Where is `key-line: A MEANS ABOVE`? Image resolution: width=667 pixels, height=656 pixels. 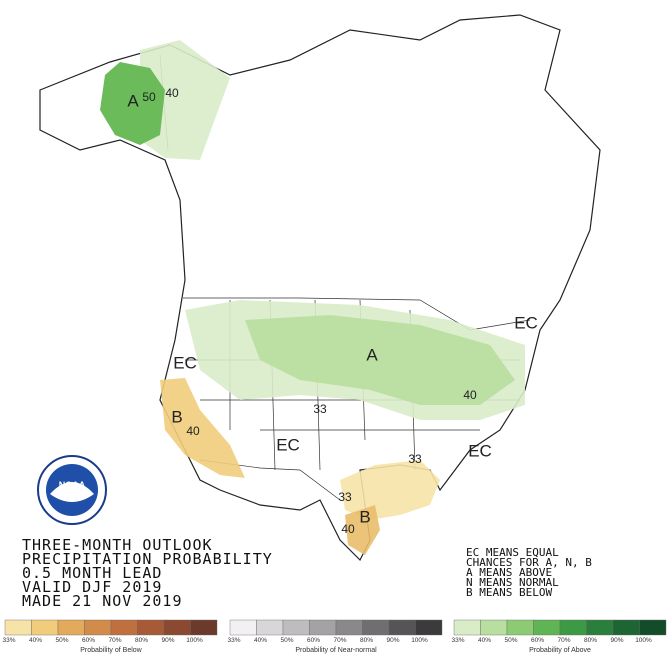
key-line: A MEANS ABOVE is located at coordinates (509, 572).